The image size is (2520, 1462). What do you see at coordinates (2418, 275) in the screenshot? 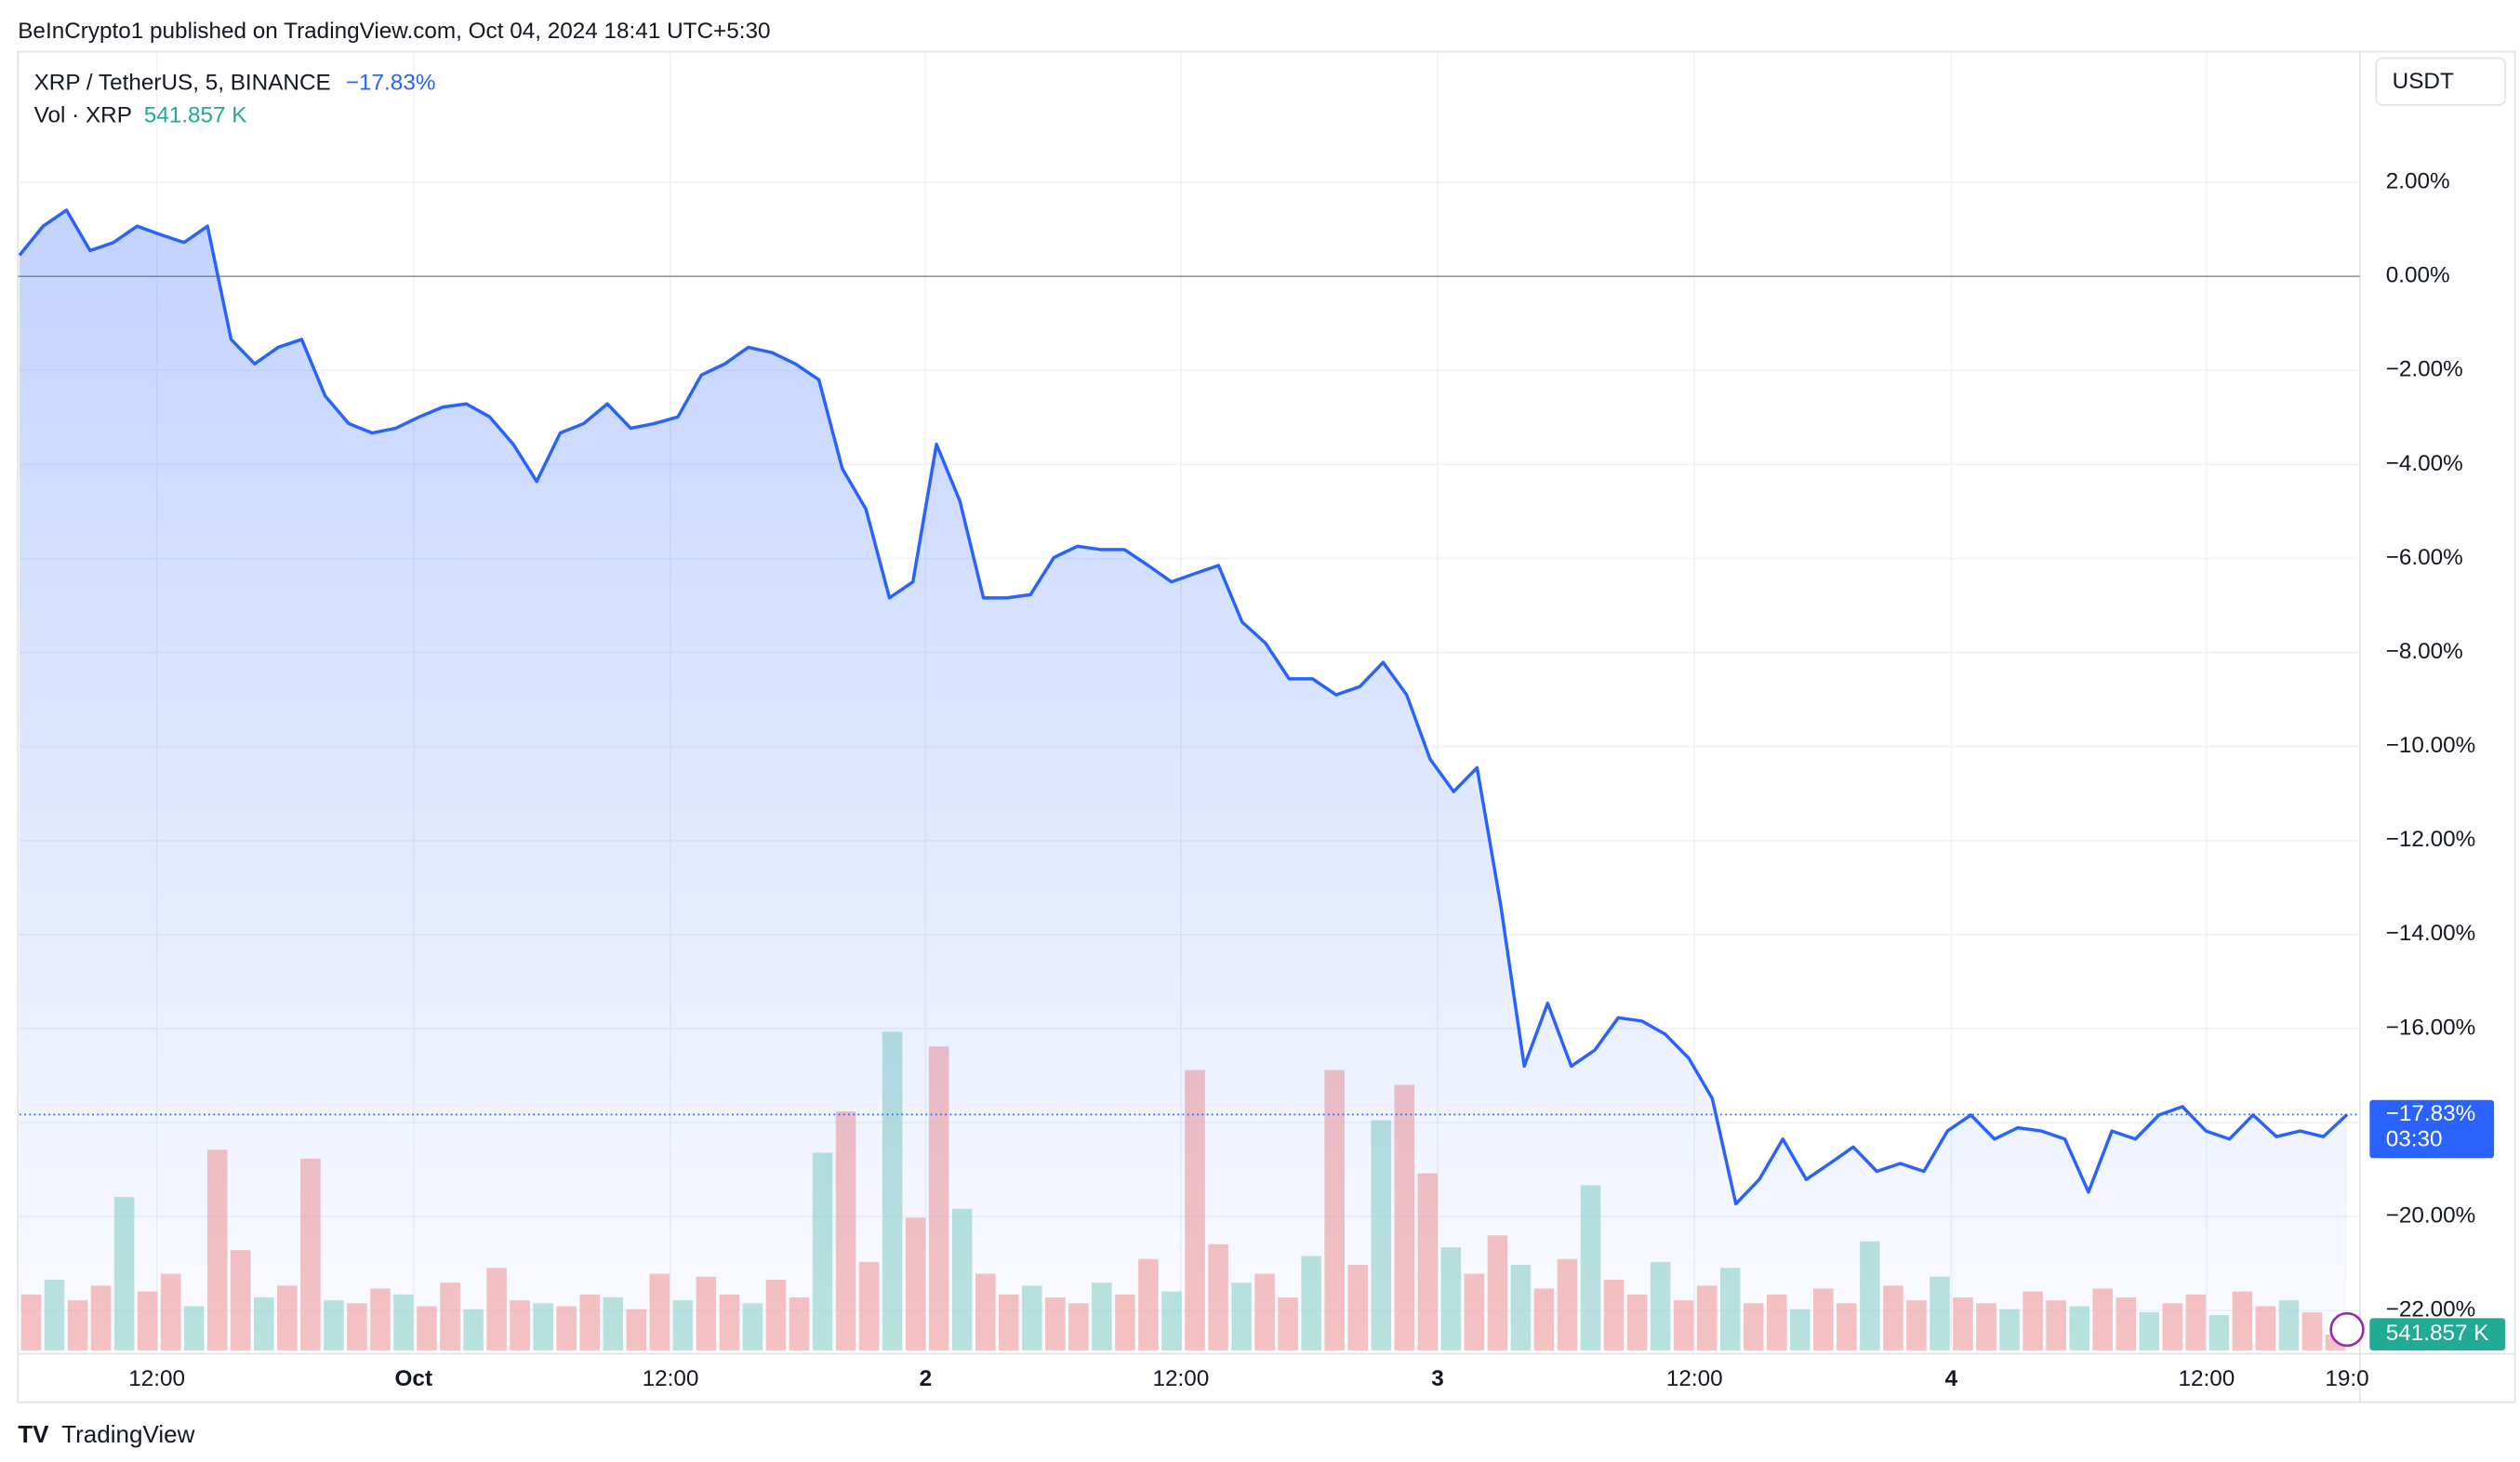
I see `y-tick-label: 0.00%` at bounding box center [2418, 275].